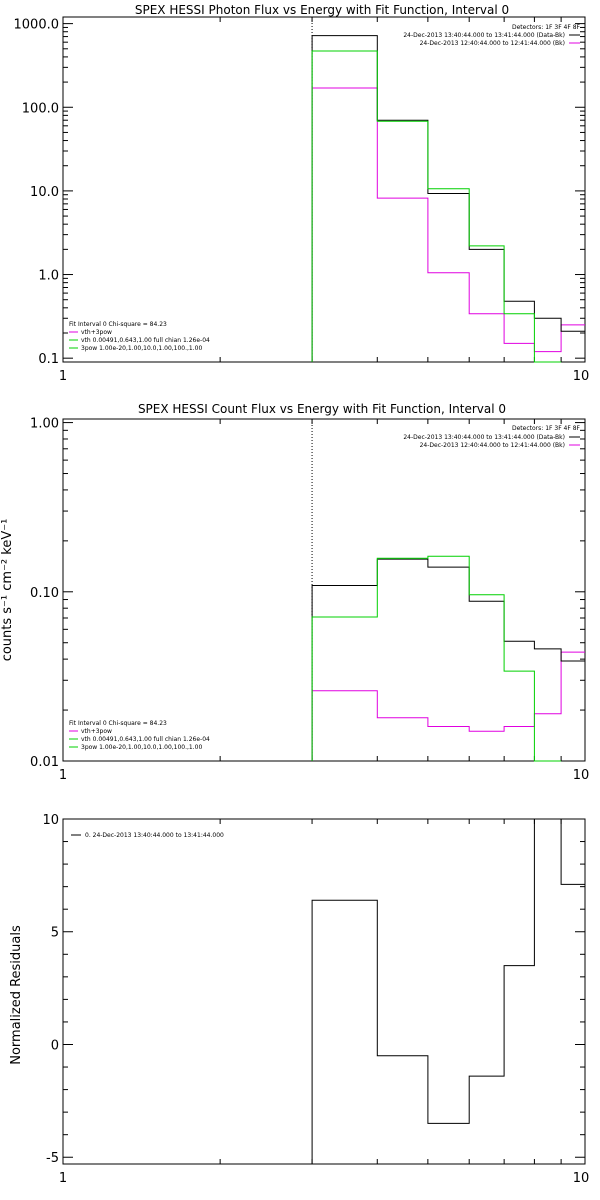 The width and height of the screenshot is (600, 1200). What do you see at coordinates (7, 590) in the screenshot?
I see `y-axis-label: counts s⁻¹ cm⁻² keV⁻¹` at bounding box center [7, 590].